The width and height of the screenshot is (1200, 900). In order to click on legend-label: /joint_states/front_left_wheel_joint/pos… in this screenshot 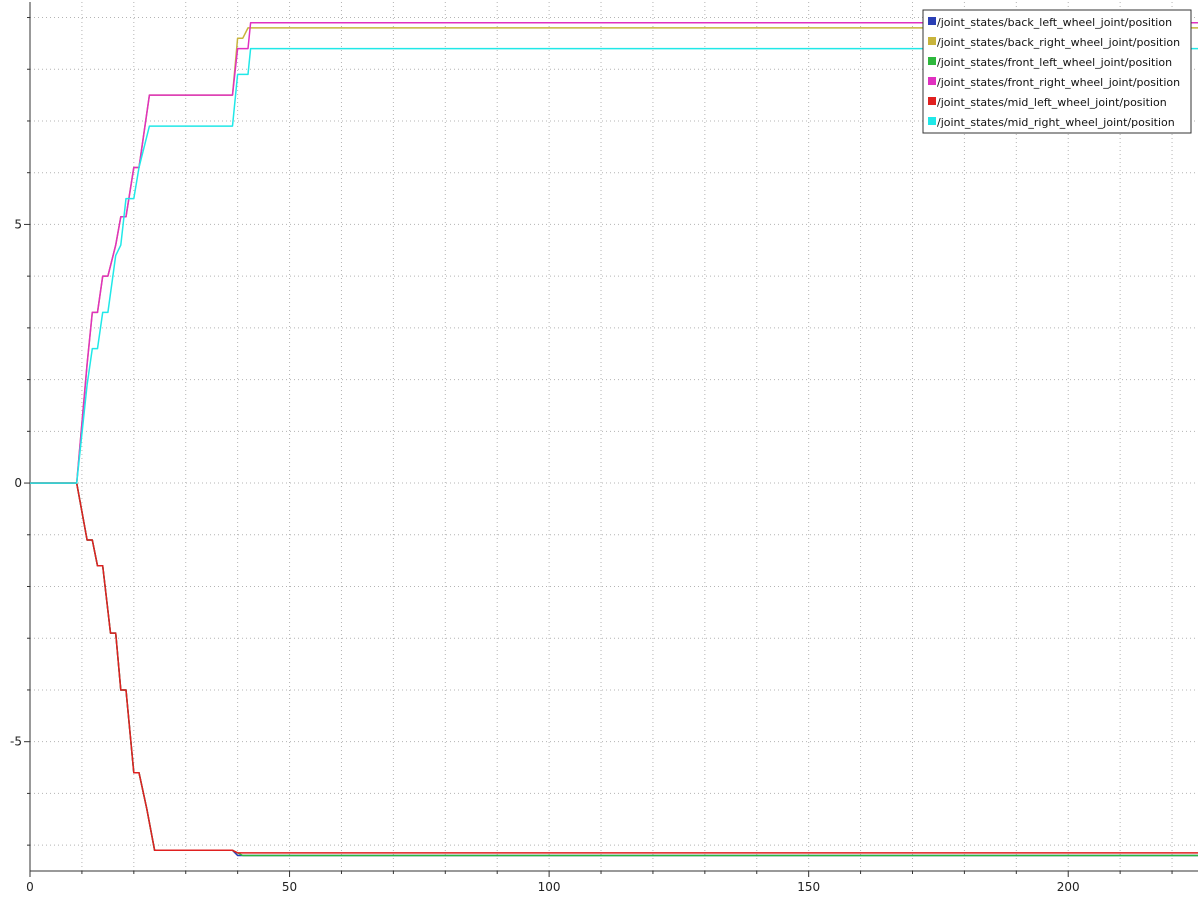, I will do `click(1054, 62)`.